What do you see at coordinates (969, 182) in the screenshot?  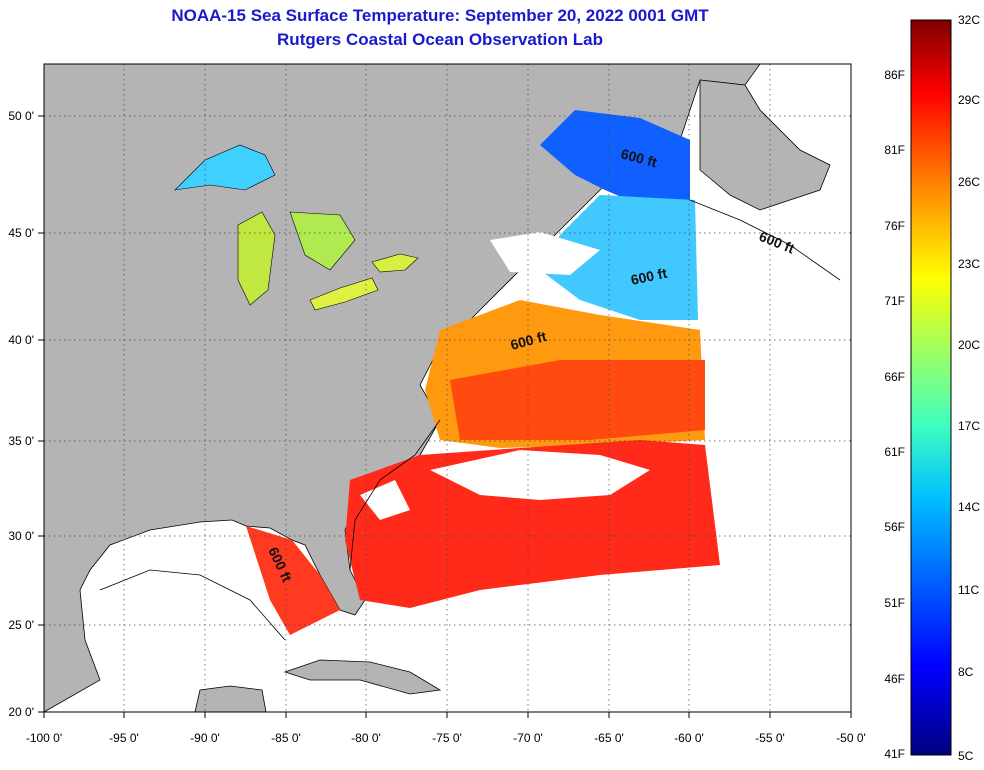 I see `colorbar-celsius-label: 26C` at bounding box center [969, 182].